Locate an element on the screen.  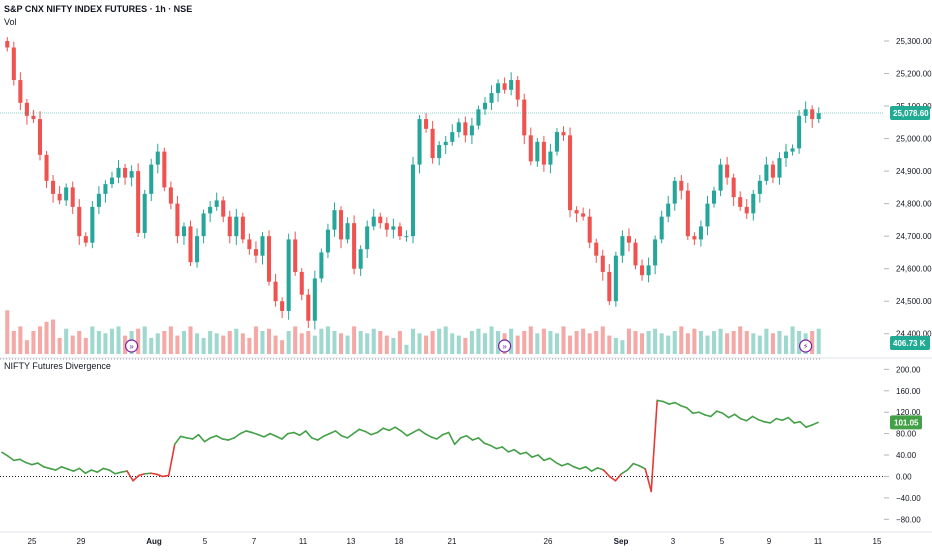
marker-glyph: ⚡ is located at coordinates (806, 346).